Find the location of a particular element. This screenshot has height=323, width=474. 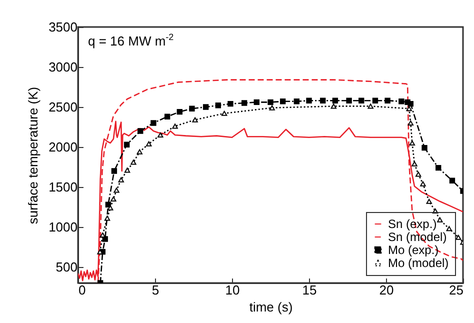

y-tick-label: 500 is located at coordinates (67, 267).